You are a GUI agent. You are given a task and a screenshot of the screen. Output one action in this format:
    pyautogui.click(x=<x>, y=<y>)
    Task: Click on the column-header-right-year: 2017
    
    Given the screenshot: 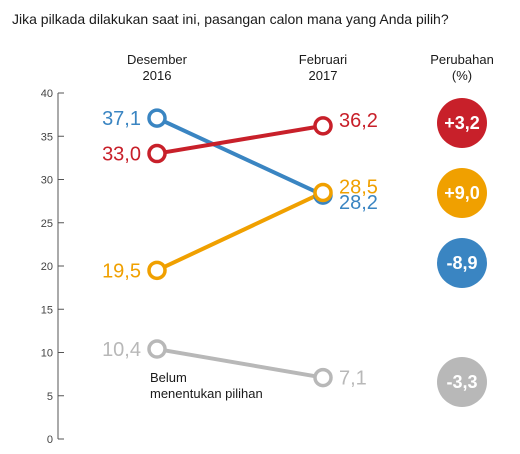 What is the action you would take?
    pyautogui.click(x=323, y=75)
    